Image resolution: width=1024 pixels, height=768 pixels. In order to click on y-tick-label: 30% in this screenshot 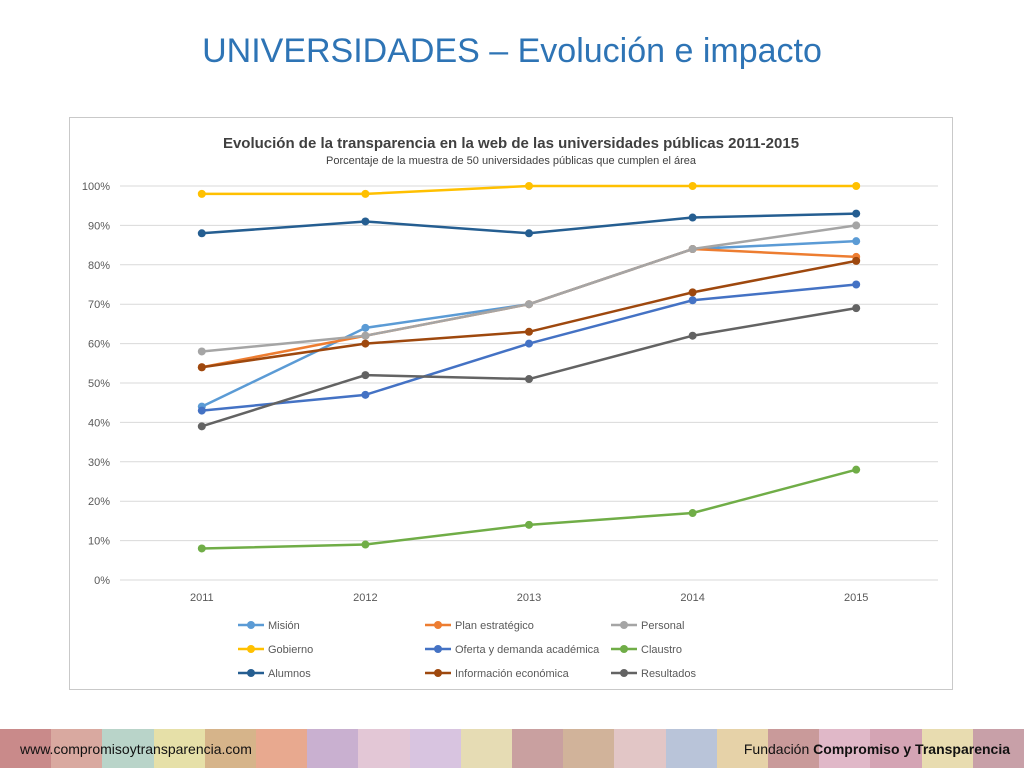, I will do `click(99, 463)`.